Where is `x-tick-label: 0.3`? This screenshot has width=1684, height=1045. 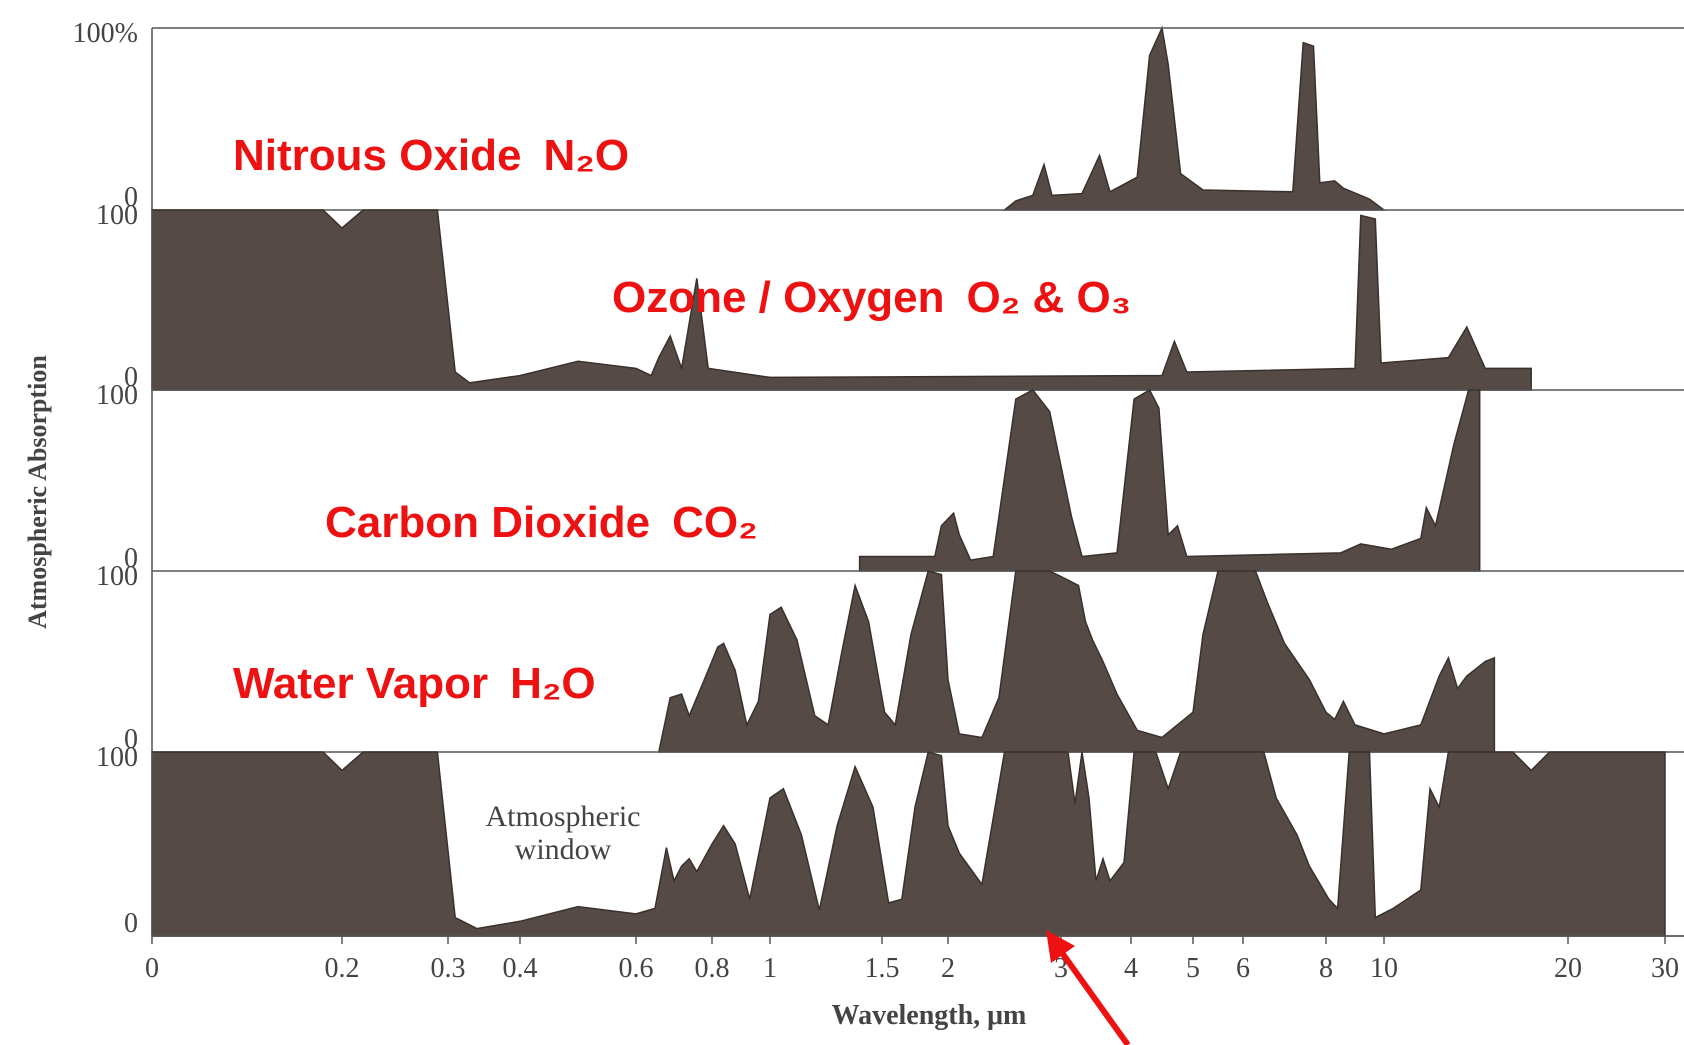 x-tick-label: 0.3 is located at coordinates (448, 968).